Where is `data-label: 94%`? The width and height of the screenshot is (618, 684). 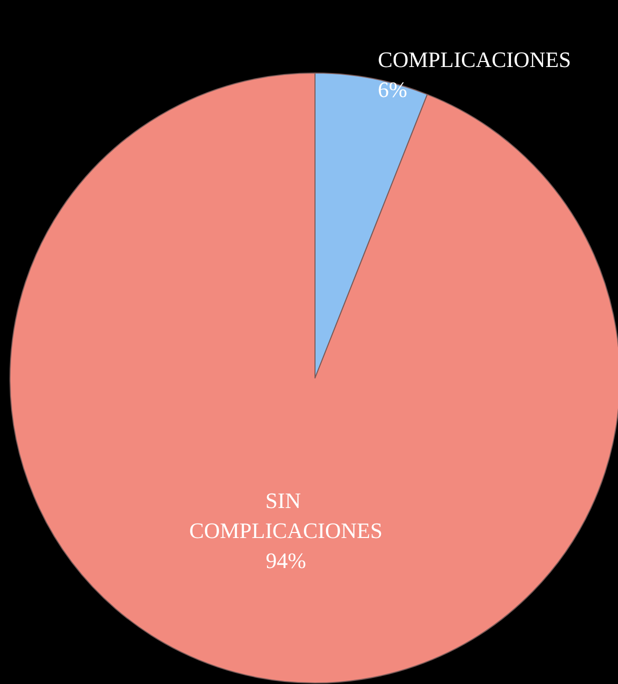 data-label: 94% is located at coordinates (286, 561).